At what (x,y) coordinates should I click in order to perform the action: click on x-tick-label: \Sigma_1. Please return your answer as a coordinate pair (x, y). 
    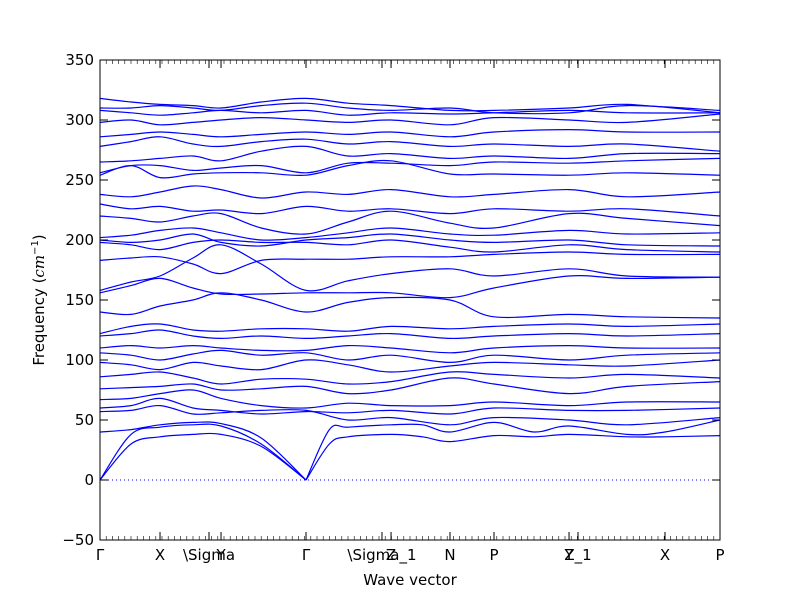
    Looking at the image, I should click on (381, 555).